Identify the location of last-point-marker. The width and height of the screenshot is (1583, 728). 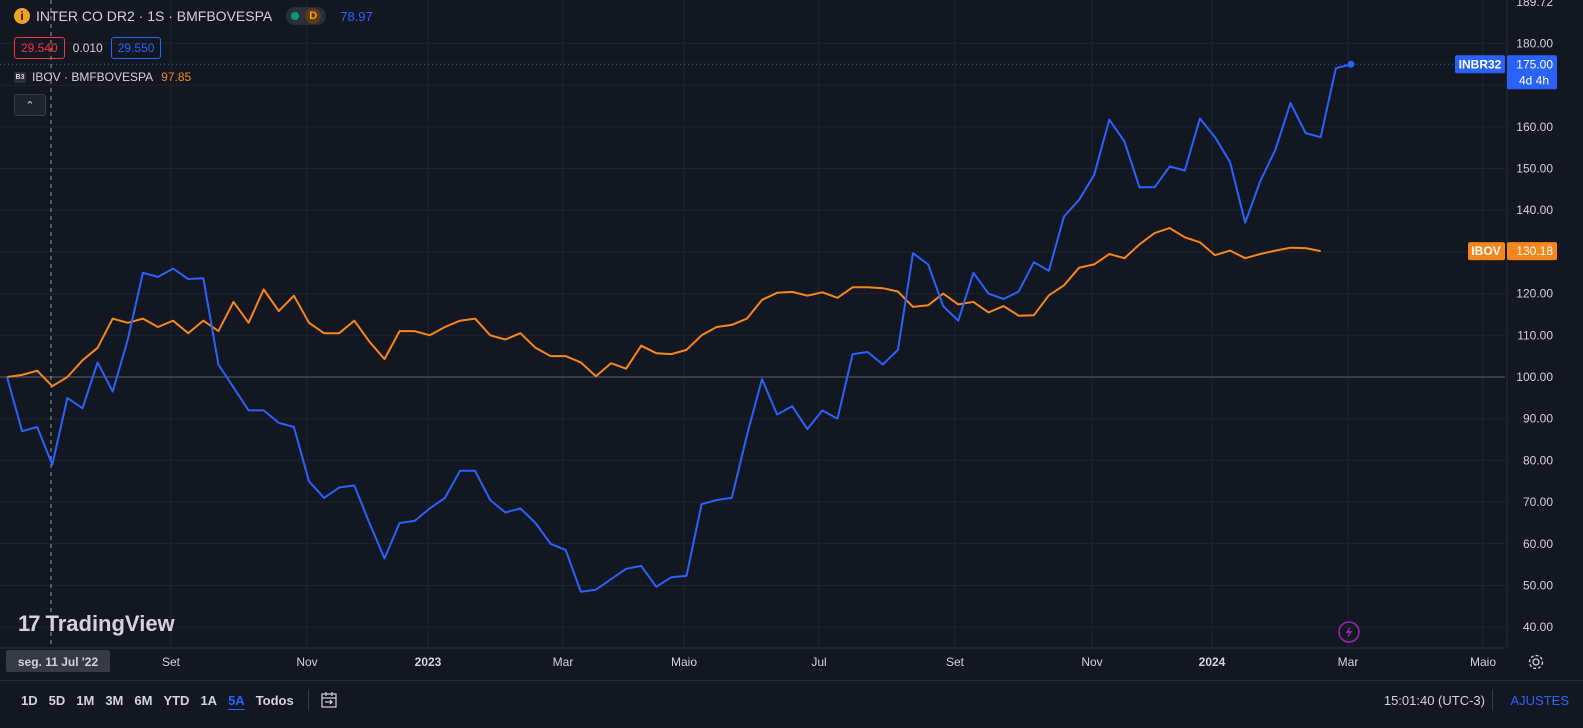
(1351, 64).